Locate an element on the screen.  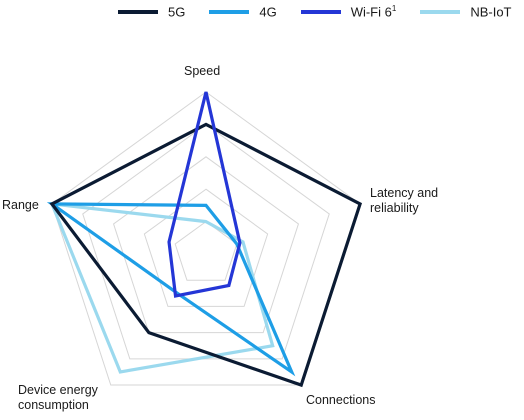
legend-label: NB-IoT is located at coordinates (491, 12).